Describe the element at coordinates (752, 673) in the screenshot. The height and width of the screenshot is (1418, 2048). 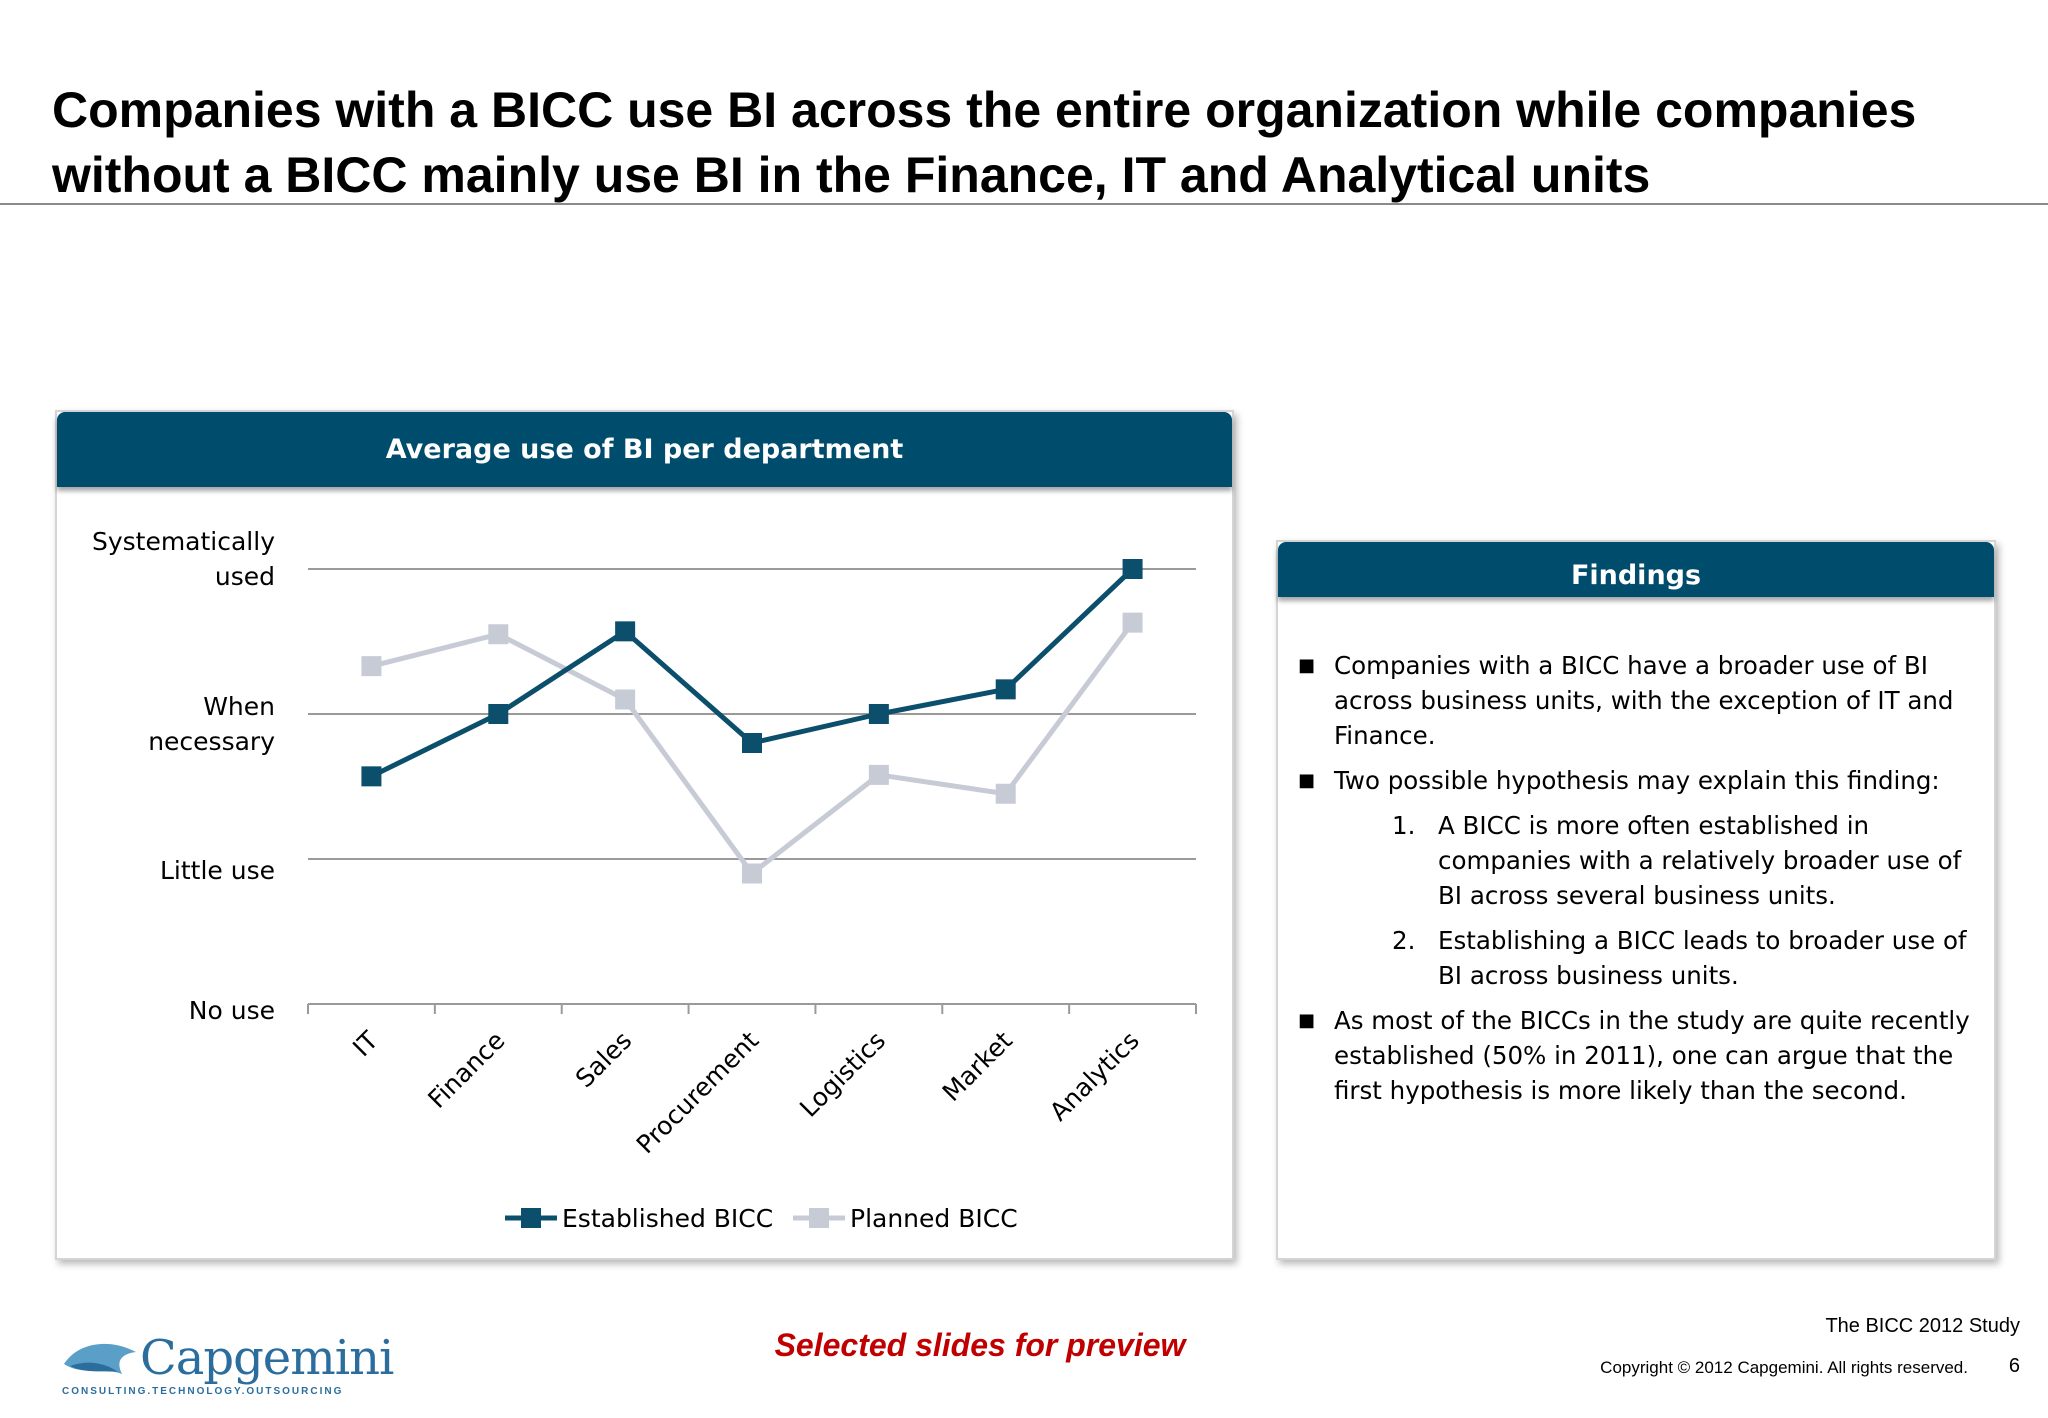
I see `series-established-bicc` at that location.